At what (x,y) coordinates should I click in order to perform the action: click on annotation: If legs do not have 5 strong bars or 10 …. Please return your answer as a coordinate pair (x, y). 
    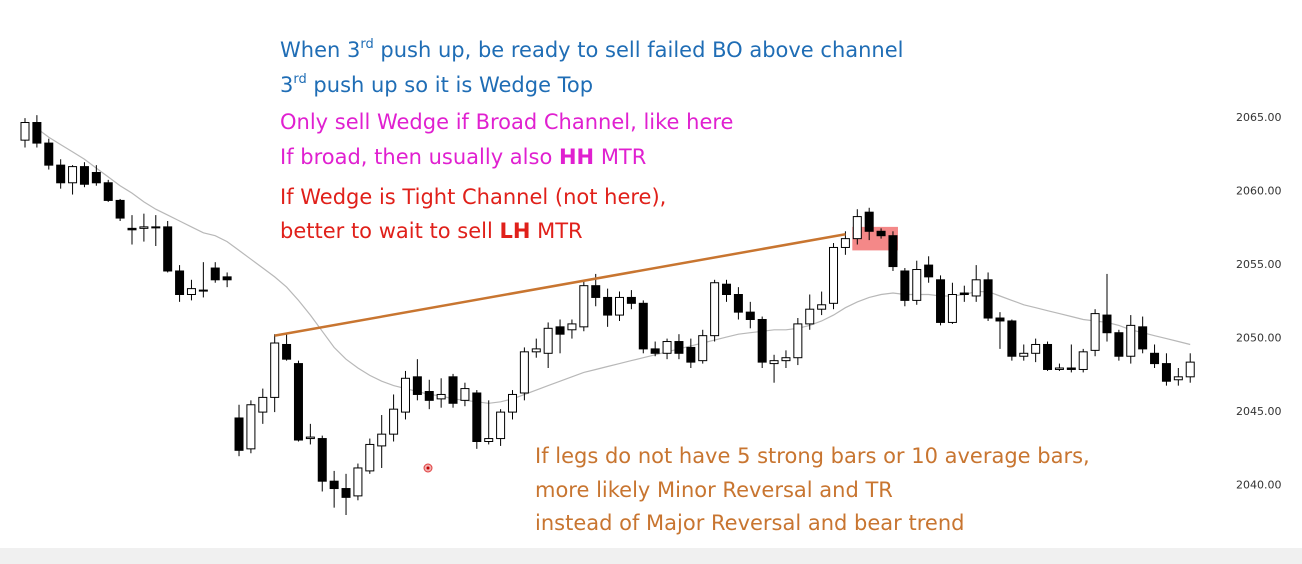
    Looking at the image, I should click on (812, 456).